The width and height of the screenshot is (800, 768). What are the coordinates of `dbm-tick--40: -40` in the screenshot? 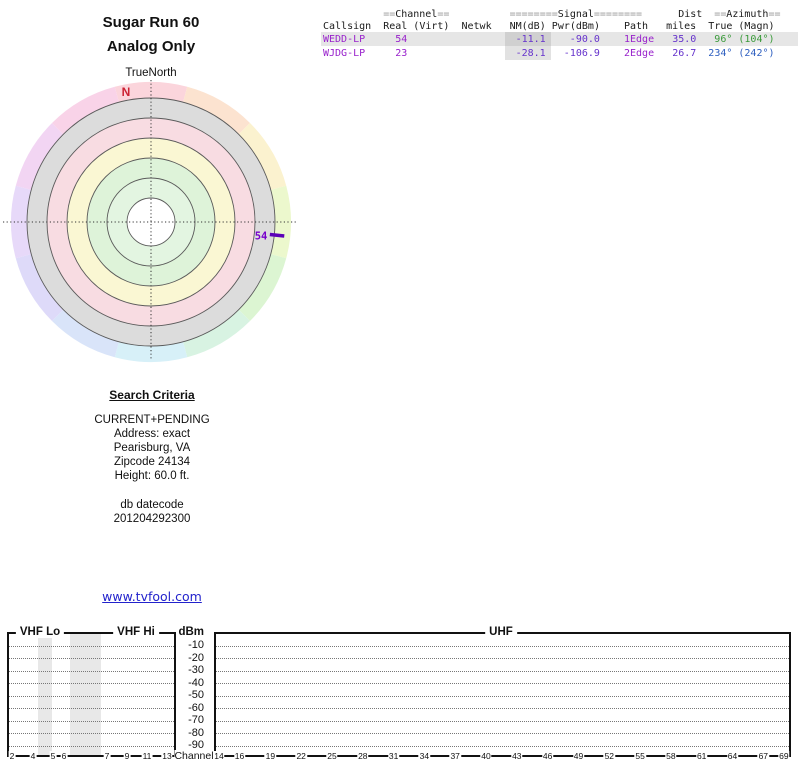 It's located at (196, 682).